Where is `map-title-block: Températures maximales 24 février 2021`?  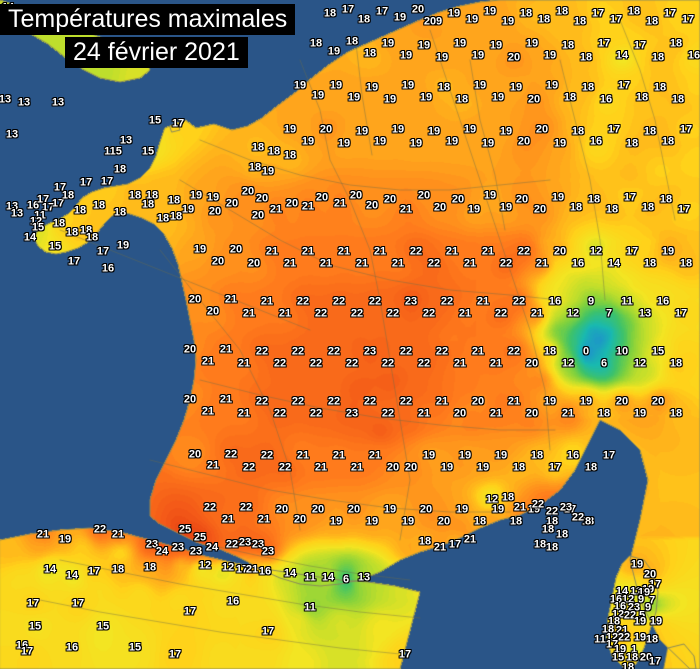 map-title-block: Températures maximales 24 février 2021 is located at coordinates (148, 36).